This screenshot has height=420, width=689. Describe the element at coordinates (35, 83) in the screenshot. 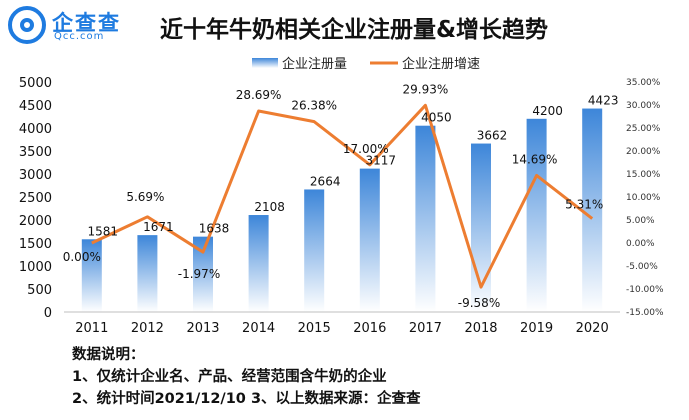

I see `y-left-tick-label: 5000` at that location.